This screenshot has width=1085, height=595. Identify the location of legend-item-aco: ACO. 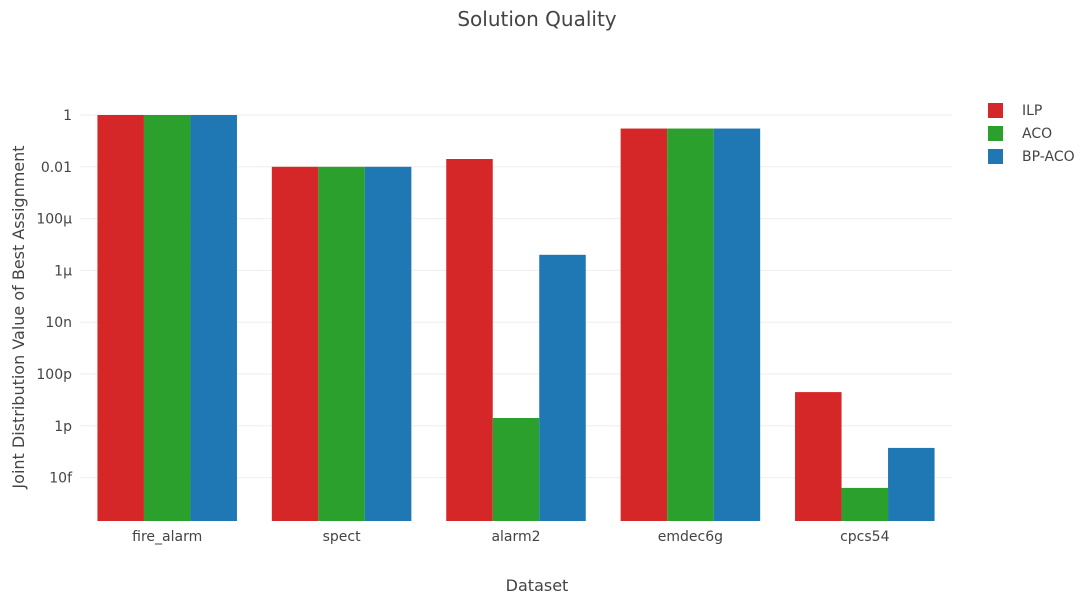
(1020, 134).